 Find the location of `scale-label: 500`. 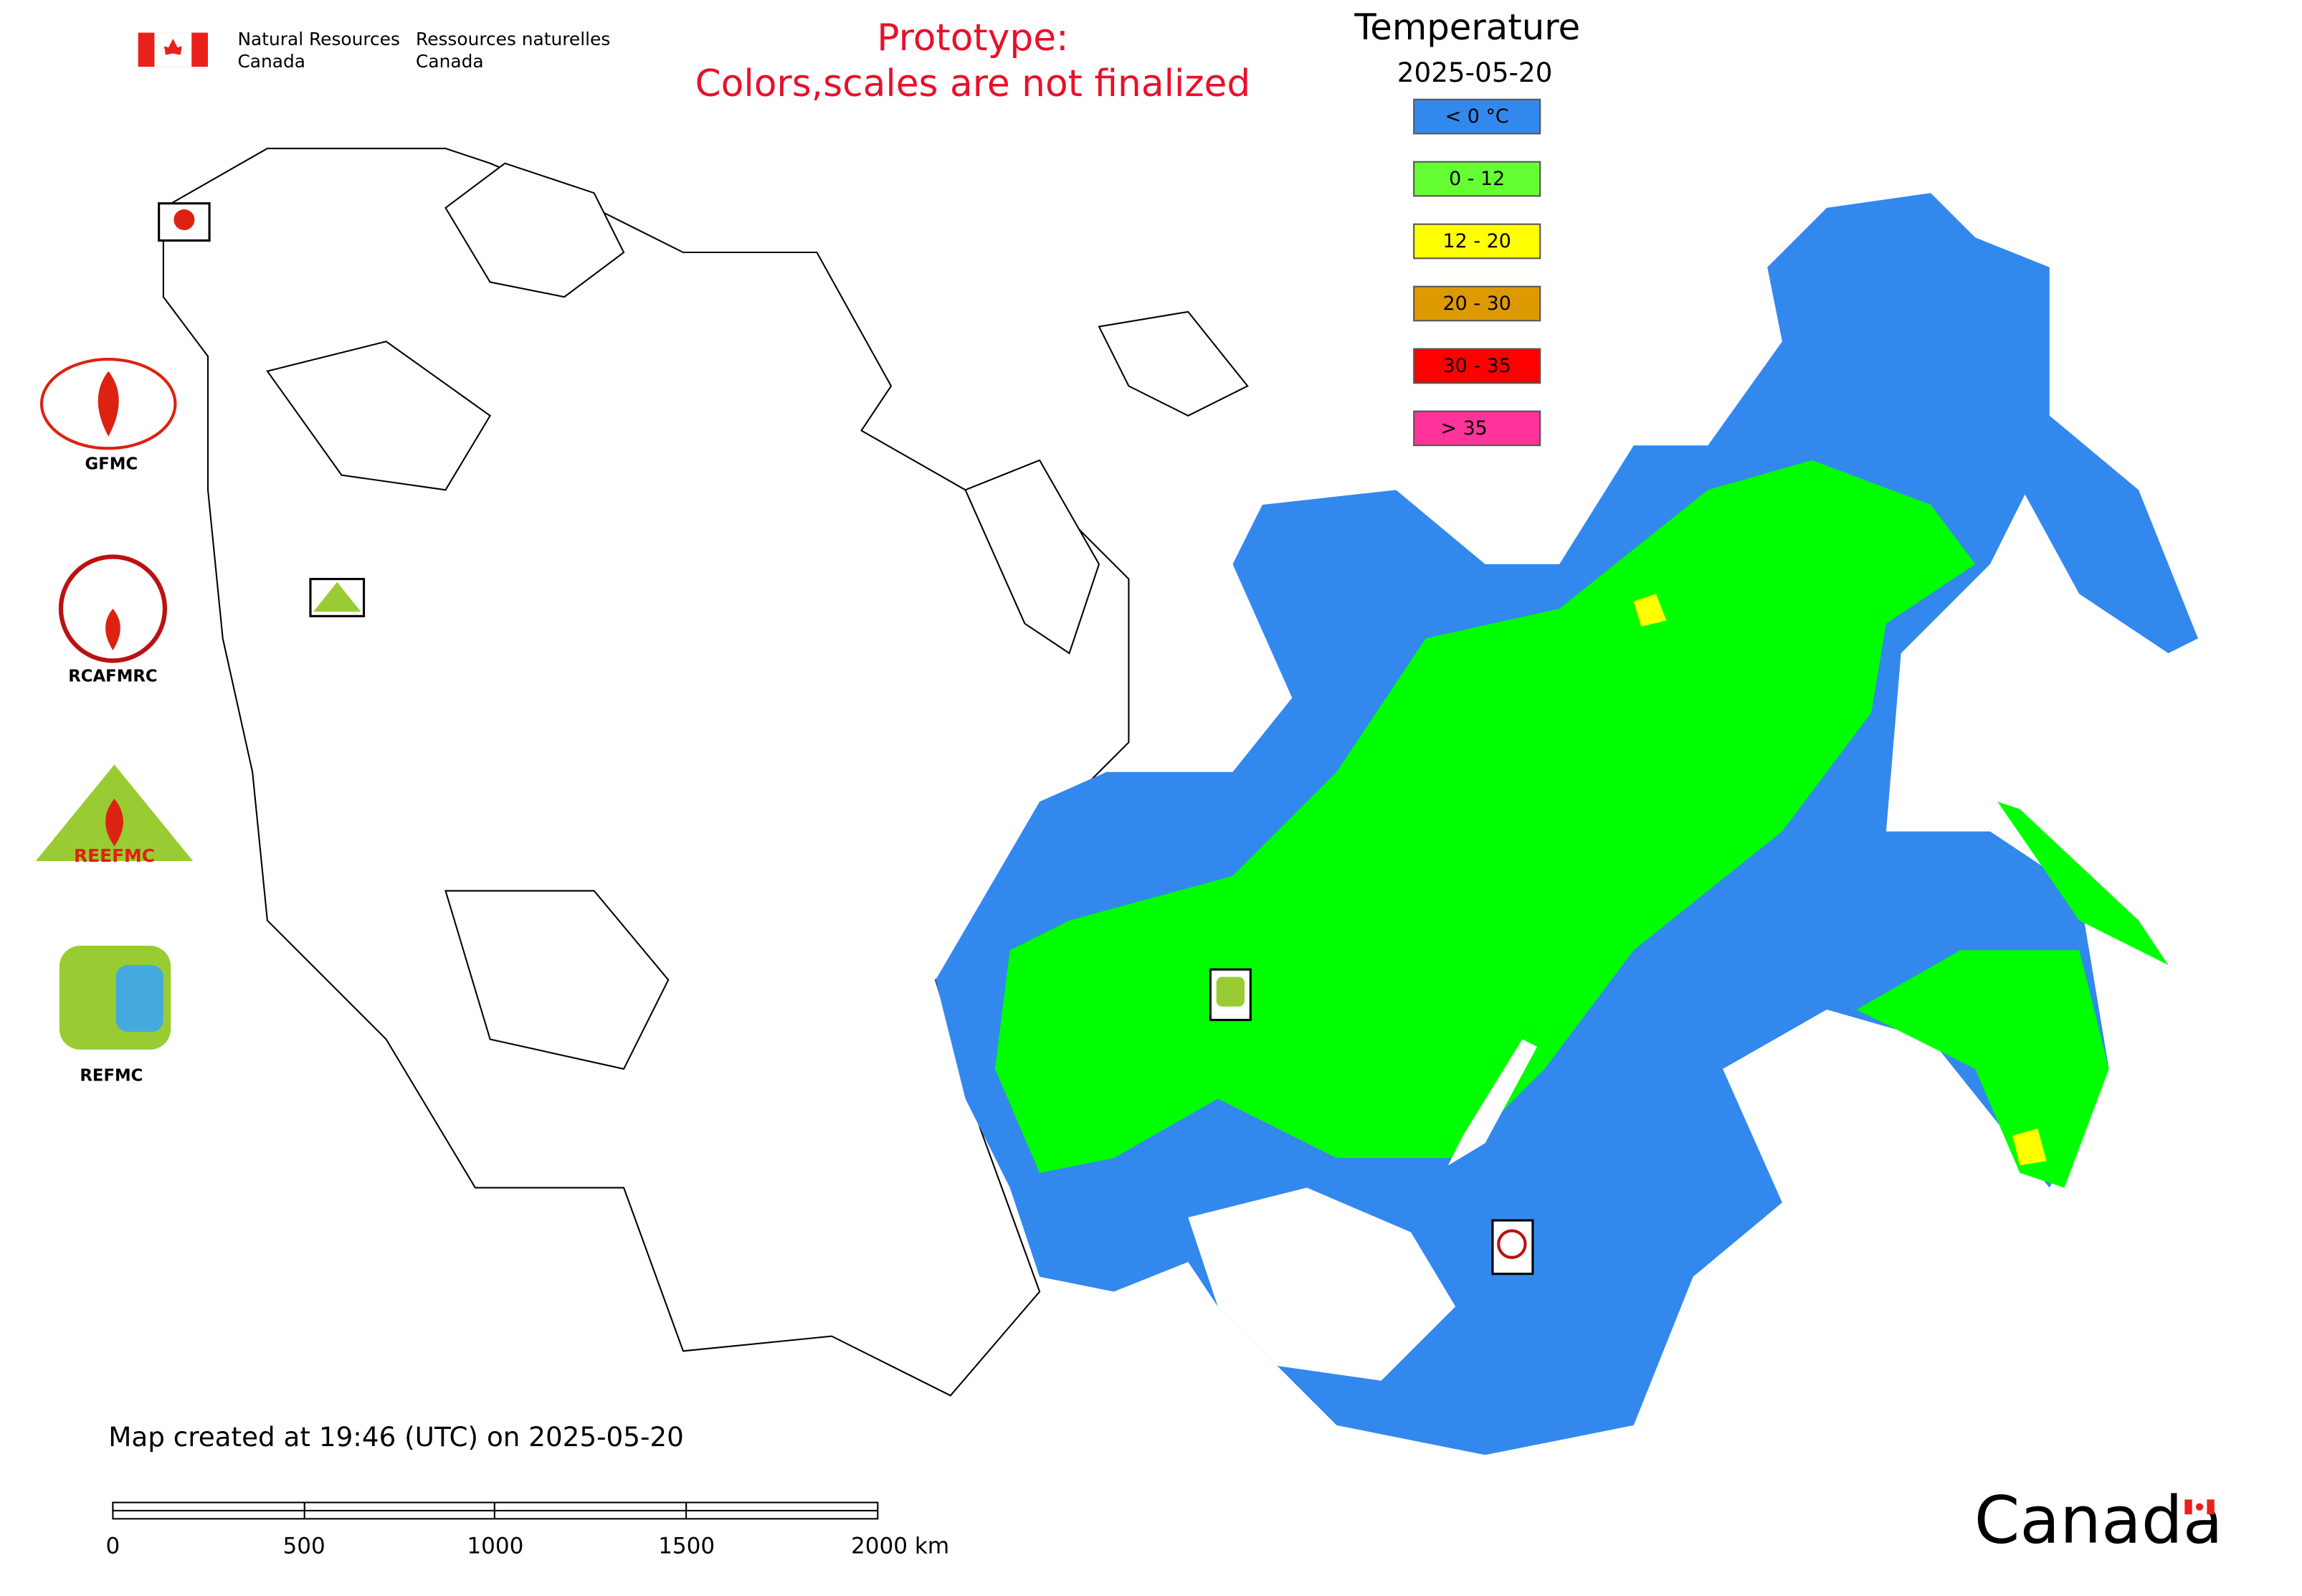

scale-label: 500 is located at coordinates (304, 1546).